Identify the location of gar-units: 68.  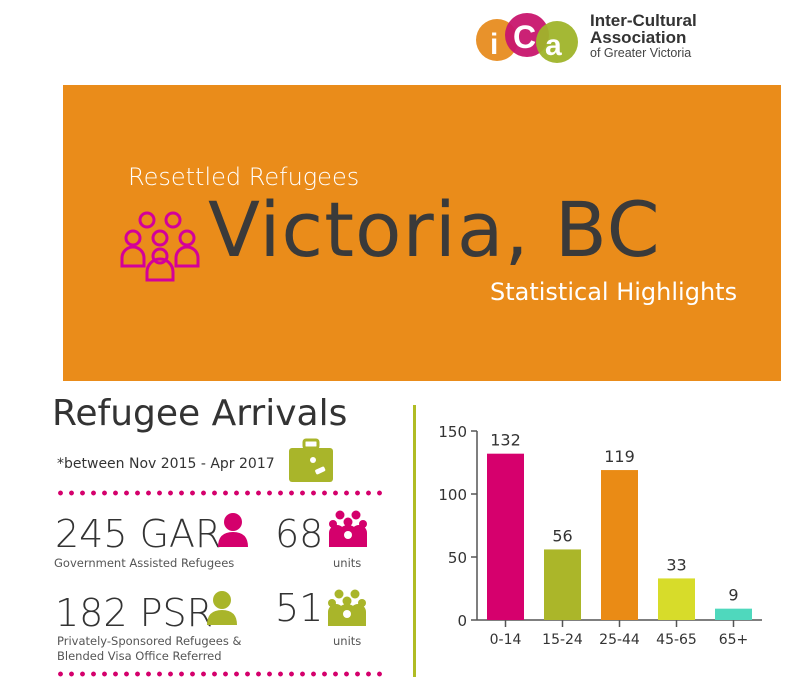
(299, 534).